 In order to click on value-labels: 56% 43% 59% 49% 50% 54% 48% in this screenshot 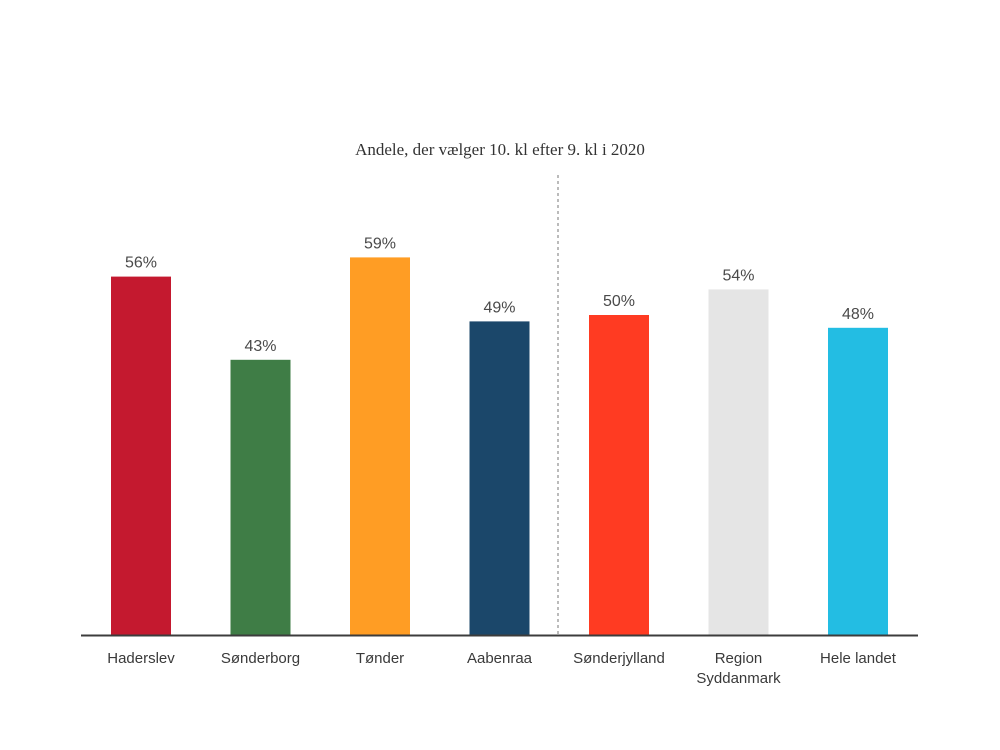, I will do `click(499, 294)`.